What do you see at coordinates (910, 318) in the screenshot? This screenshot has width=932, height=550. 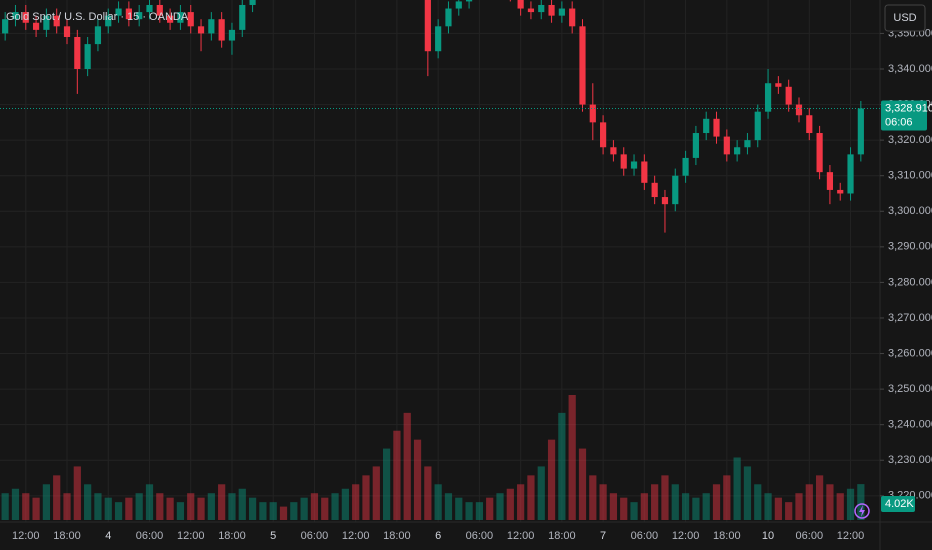 I see `y-tick-label: 3,270.000` at bounding box center [910, 318].